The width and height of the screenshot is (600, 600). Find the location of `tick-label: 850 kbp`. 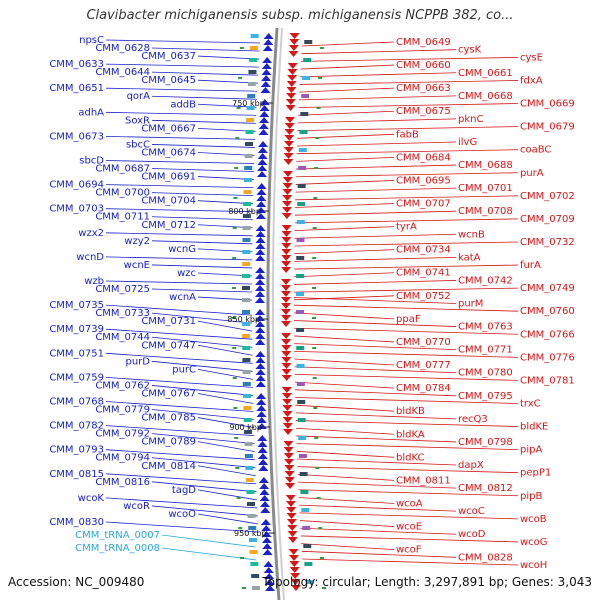

tick-label: 850 kbp is located at coordinates (243, 319).